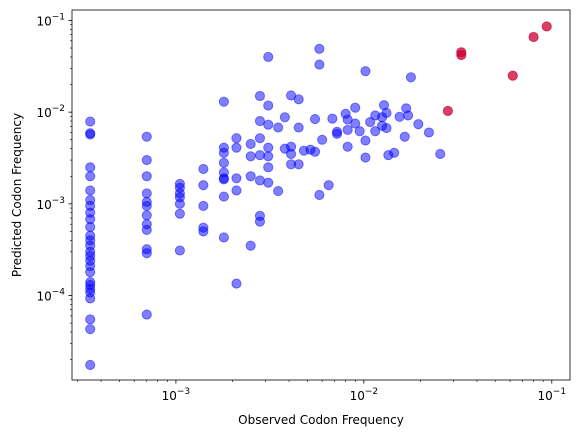 The image size is (578, 437). I want to click on x-axis-ticks: 10⁻³ 10⁻² 10⁻¹, so click(322, 391).